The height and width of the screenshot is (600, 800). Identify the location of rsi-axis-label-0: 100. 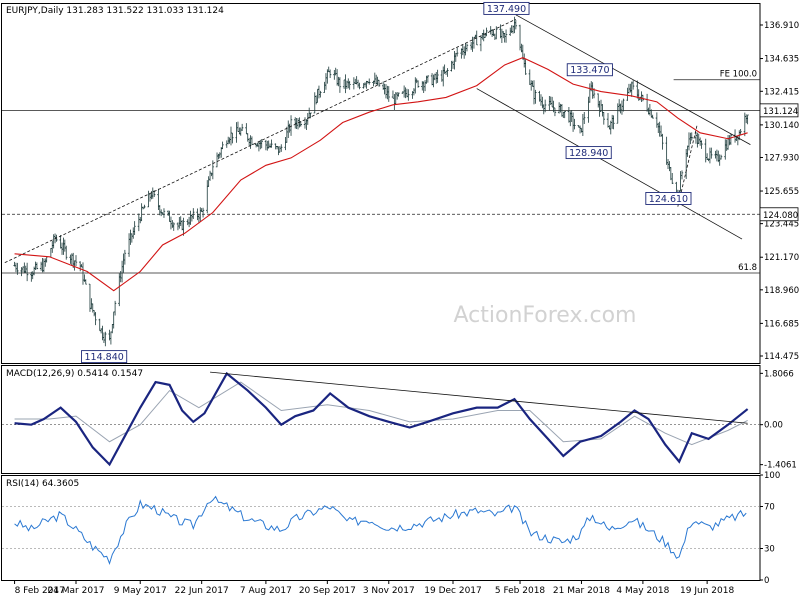
(772, 476).